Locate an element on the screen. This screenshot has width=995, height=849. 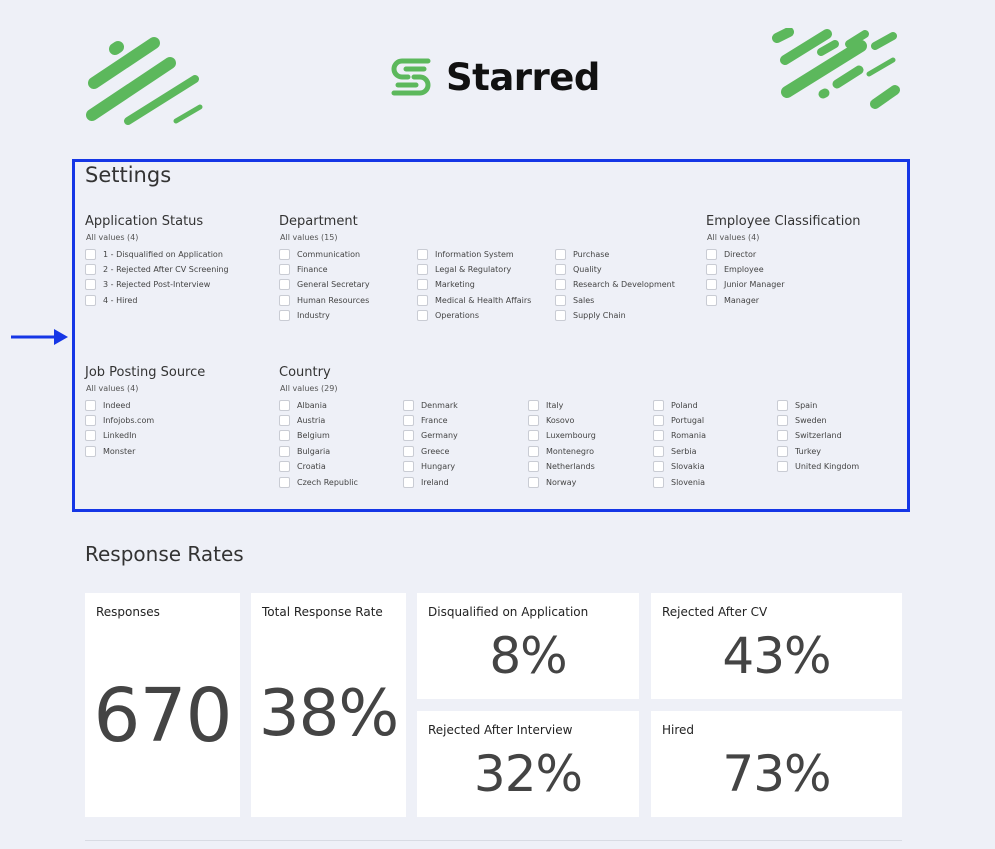
filter-option: Operations is located at coordinates (448, 316).